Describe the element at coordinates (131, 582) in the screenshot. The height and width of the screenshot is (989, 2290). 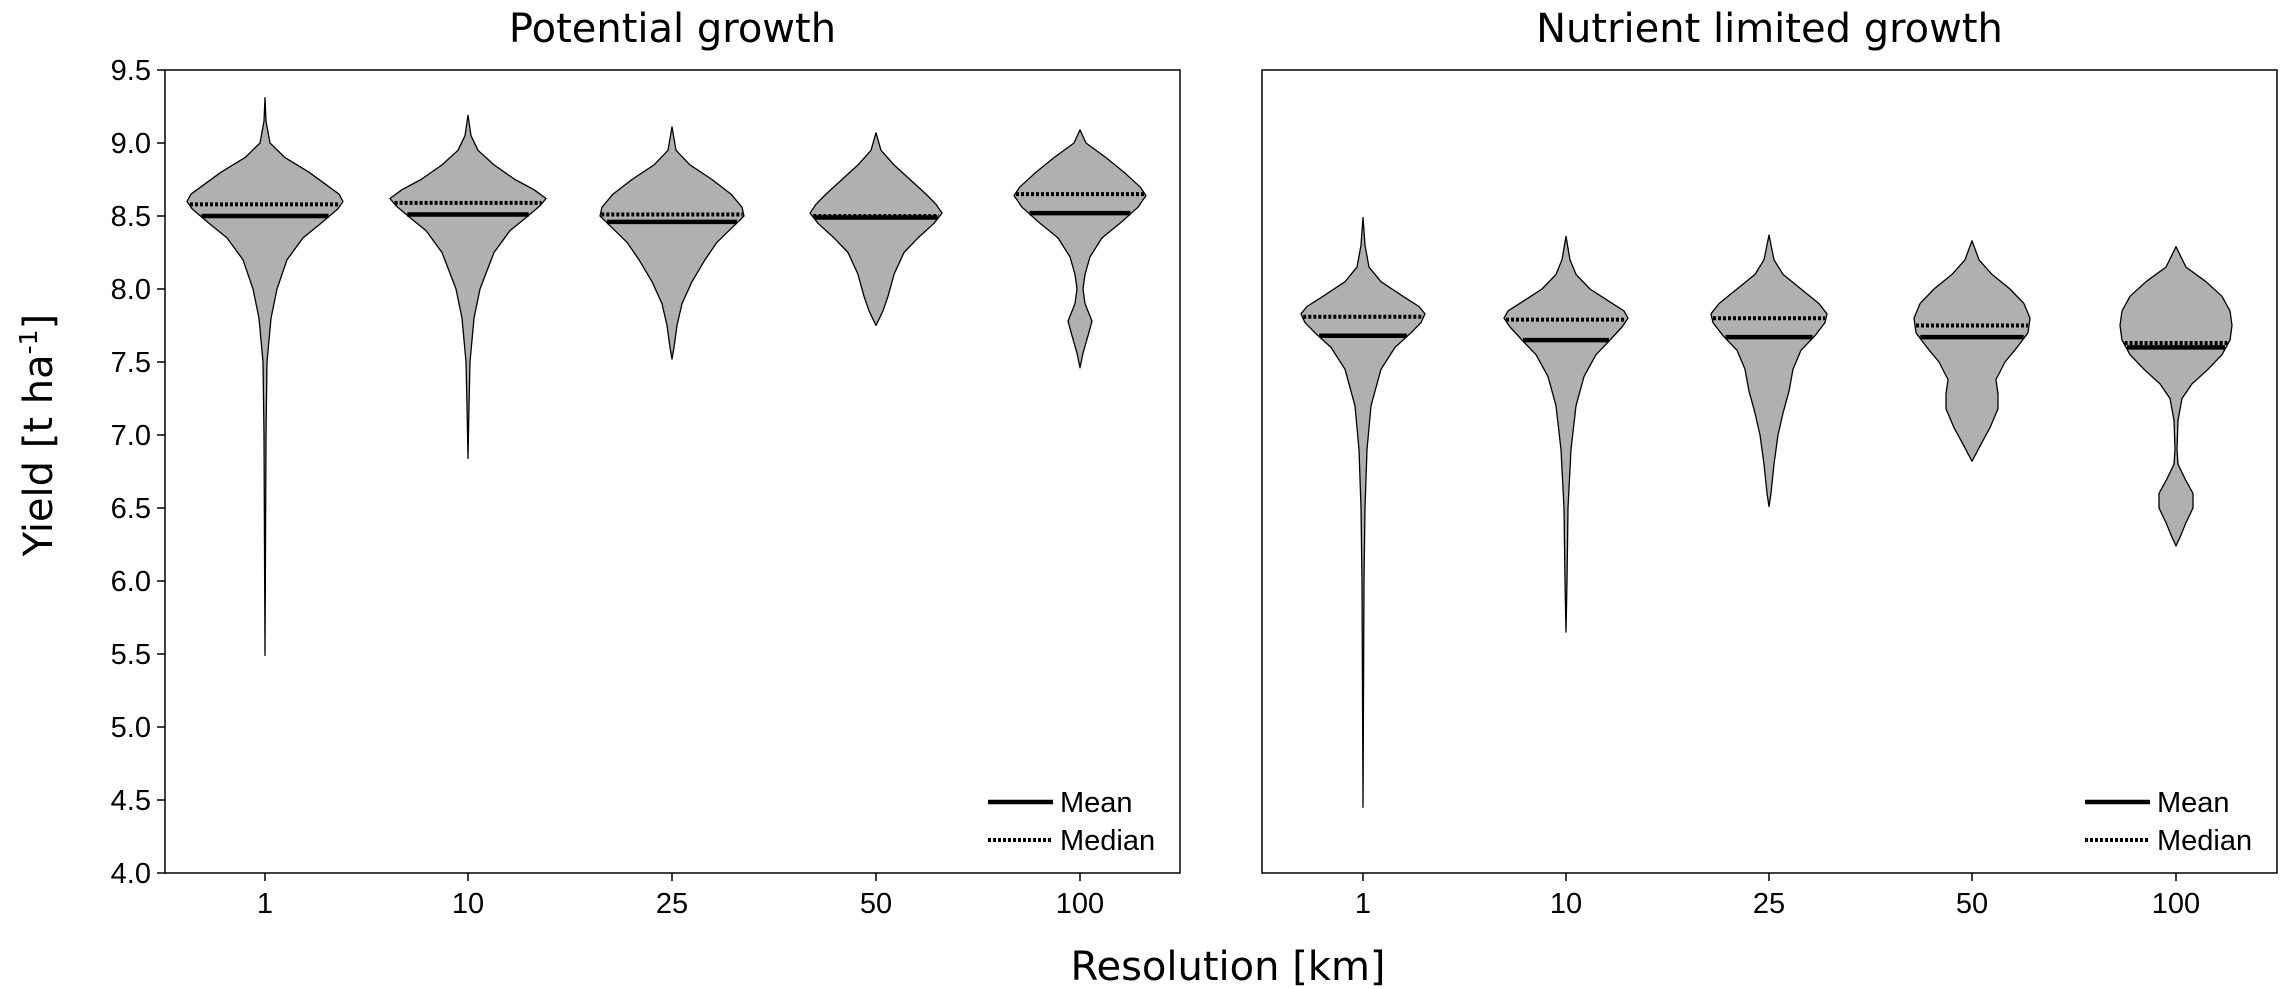
I see `y-tick-label: 6.0` at that location.